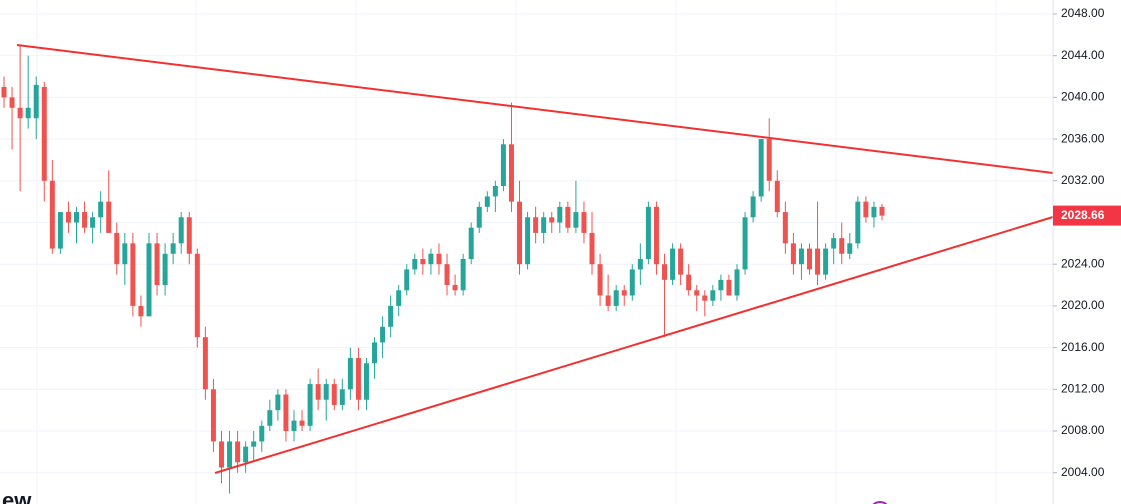  What do you see at coordinates (1083, 430) in the screenshot?
I see `y-tick-label: 2008.00` at bounding box center [1083, 430].